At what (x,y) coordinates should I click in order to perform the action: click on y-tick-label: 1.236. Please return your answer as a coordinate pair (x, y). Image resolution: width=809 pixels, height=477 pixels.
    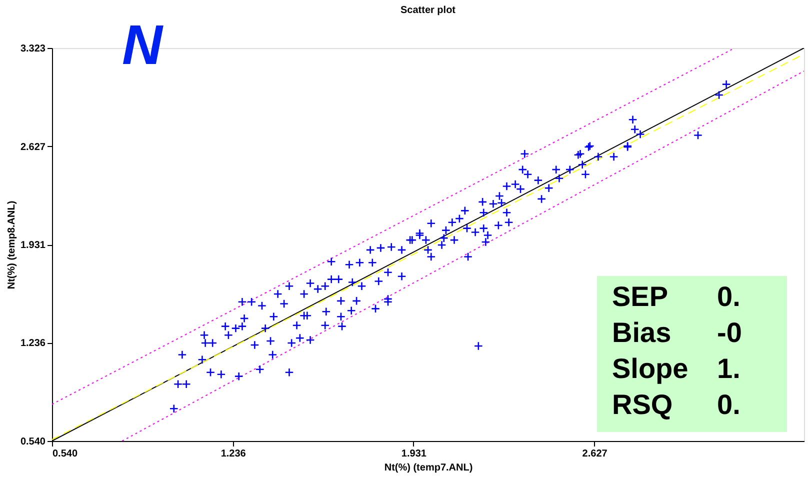
    Looking at the image, I should click on (33, 344).